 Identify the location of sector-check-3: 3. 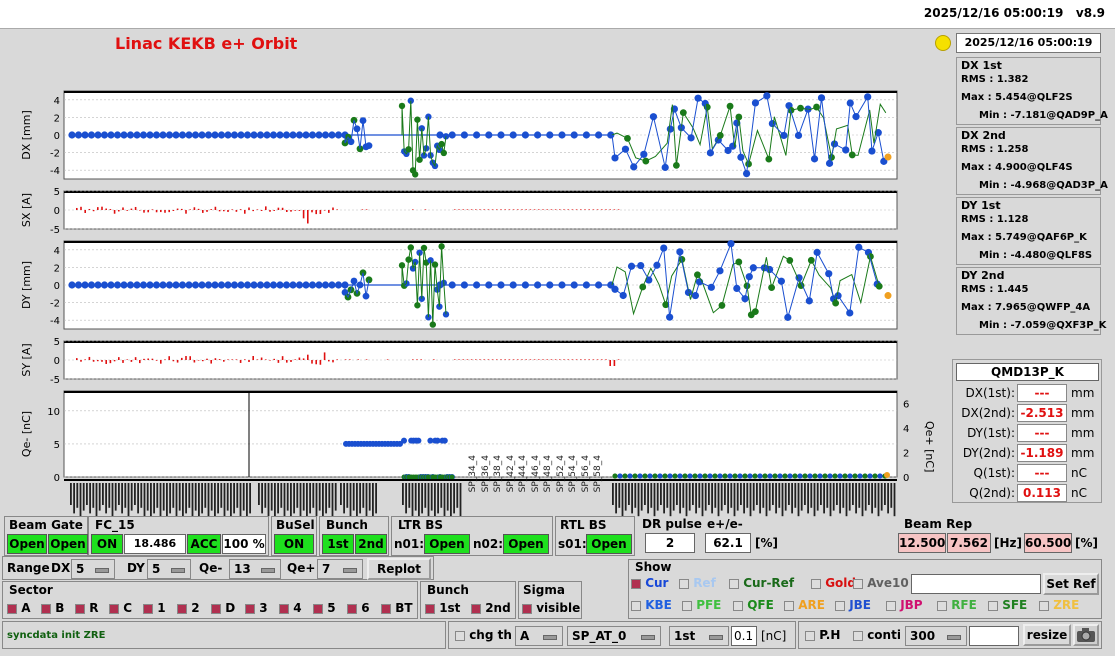
(256, 608).